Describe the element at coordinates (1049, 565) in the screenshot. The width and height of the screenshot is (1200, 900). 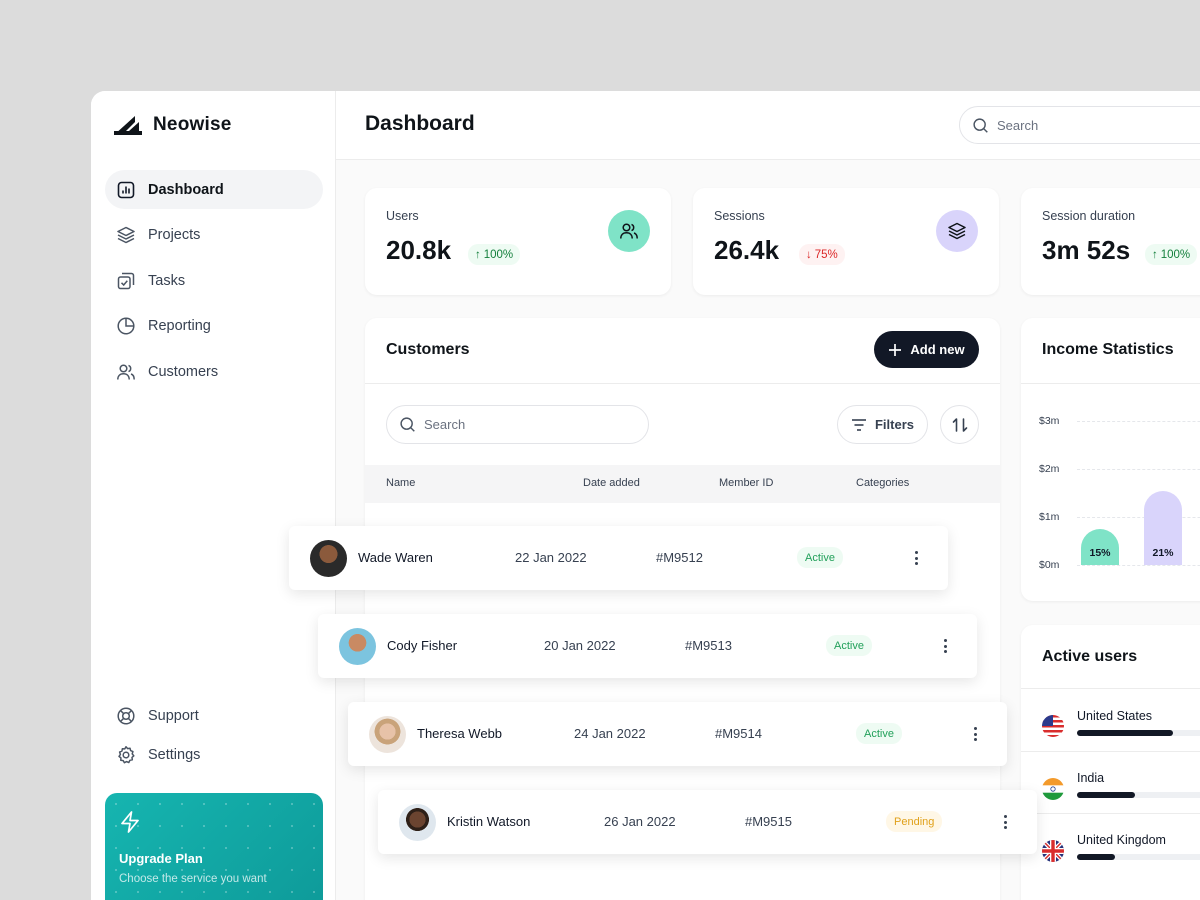
I see `y-tick-label: $0m` at that location.